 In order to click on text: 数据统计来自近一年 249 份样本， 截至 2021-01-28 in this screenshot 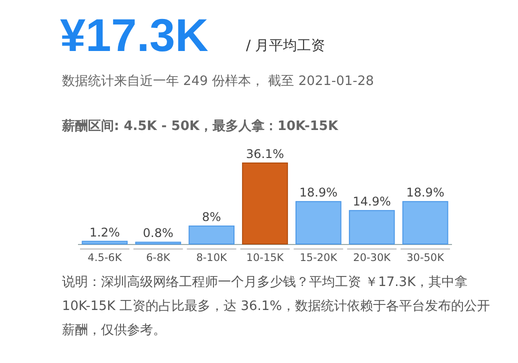, I will do `click(218, 81)`.